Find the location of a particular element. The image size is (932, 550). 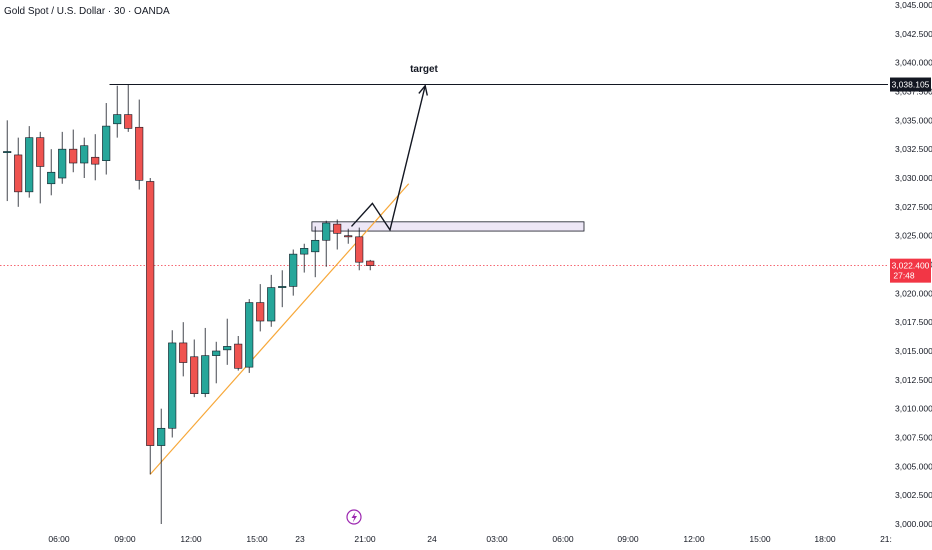

target-label: target is located at coordinates (424, 69).